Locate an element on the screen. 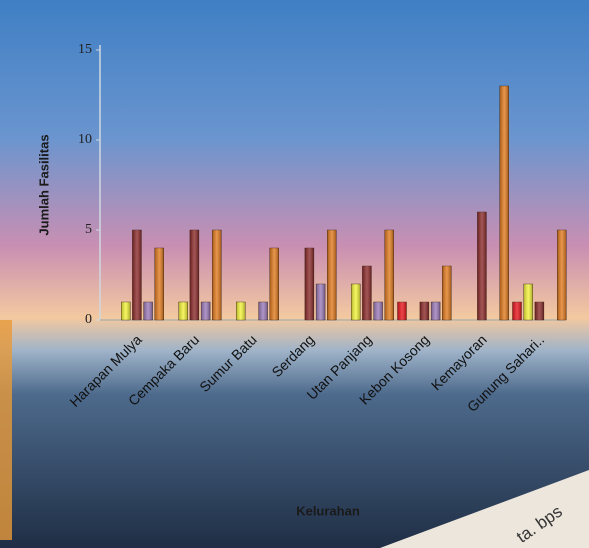 The width and height of the screenshot is (589, 548). side-strip is located at coordinates (6, 430).